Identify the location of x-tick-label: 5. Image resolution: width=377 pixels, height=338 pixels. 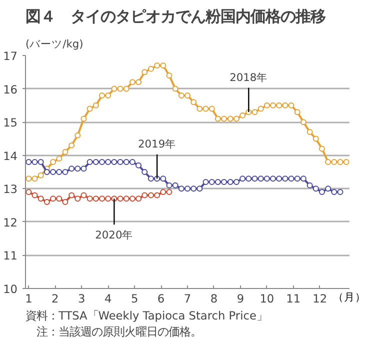
(134, 299).